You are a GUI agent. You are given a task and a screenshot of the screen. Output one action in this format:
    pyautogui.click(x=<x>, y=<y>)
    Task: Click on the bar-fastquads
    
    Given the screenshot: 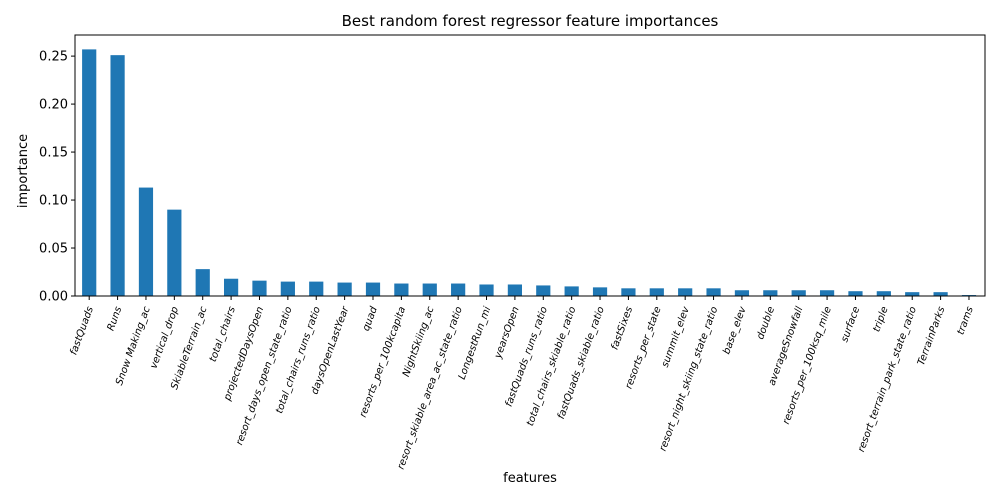 What is the action you would take?
    pyautogui.click(x=89, y=172)
    